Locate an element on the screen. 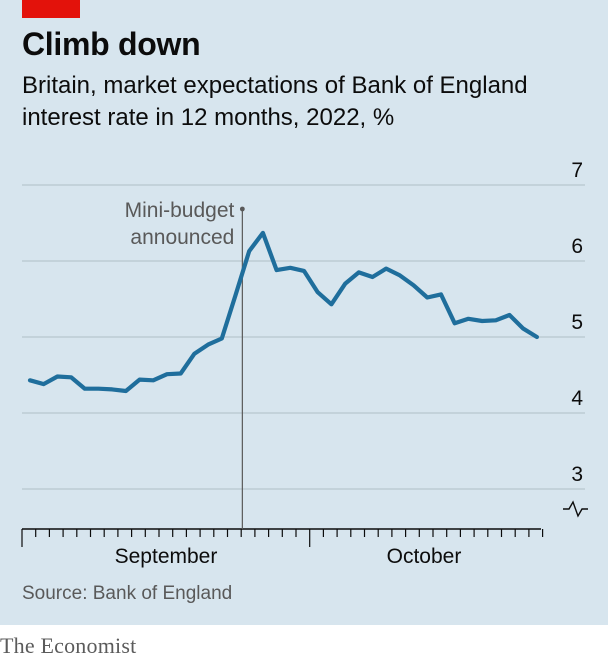  source-note: Source: Bank of England is located at coordinates (127, 593).